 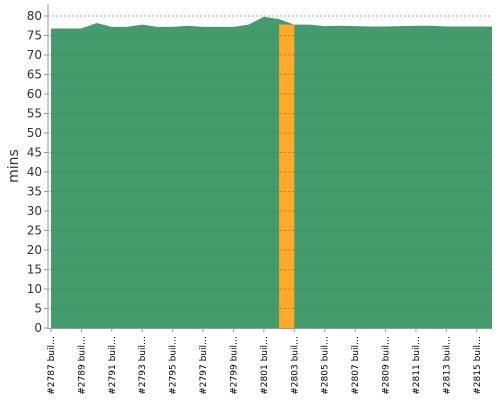 I want to click on y-tick-label: 0, so click(x=38, y=328).